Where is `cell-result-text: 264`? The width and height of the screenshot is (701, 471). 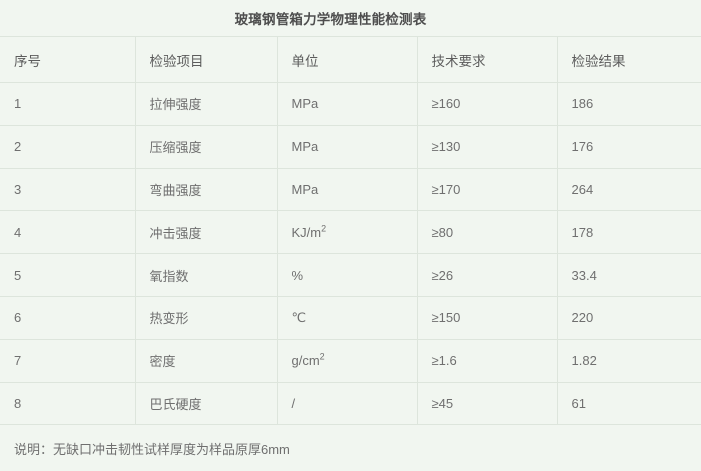 cell-result-text: 264 is located at coordinates (582, 189).